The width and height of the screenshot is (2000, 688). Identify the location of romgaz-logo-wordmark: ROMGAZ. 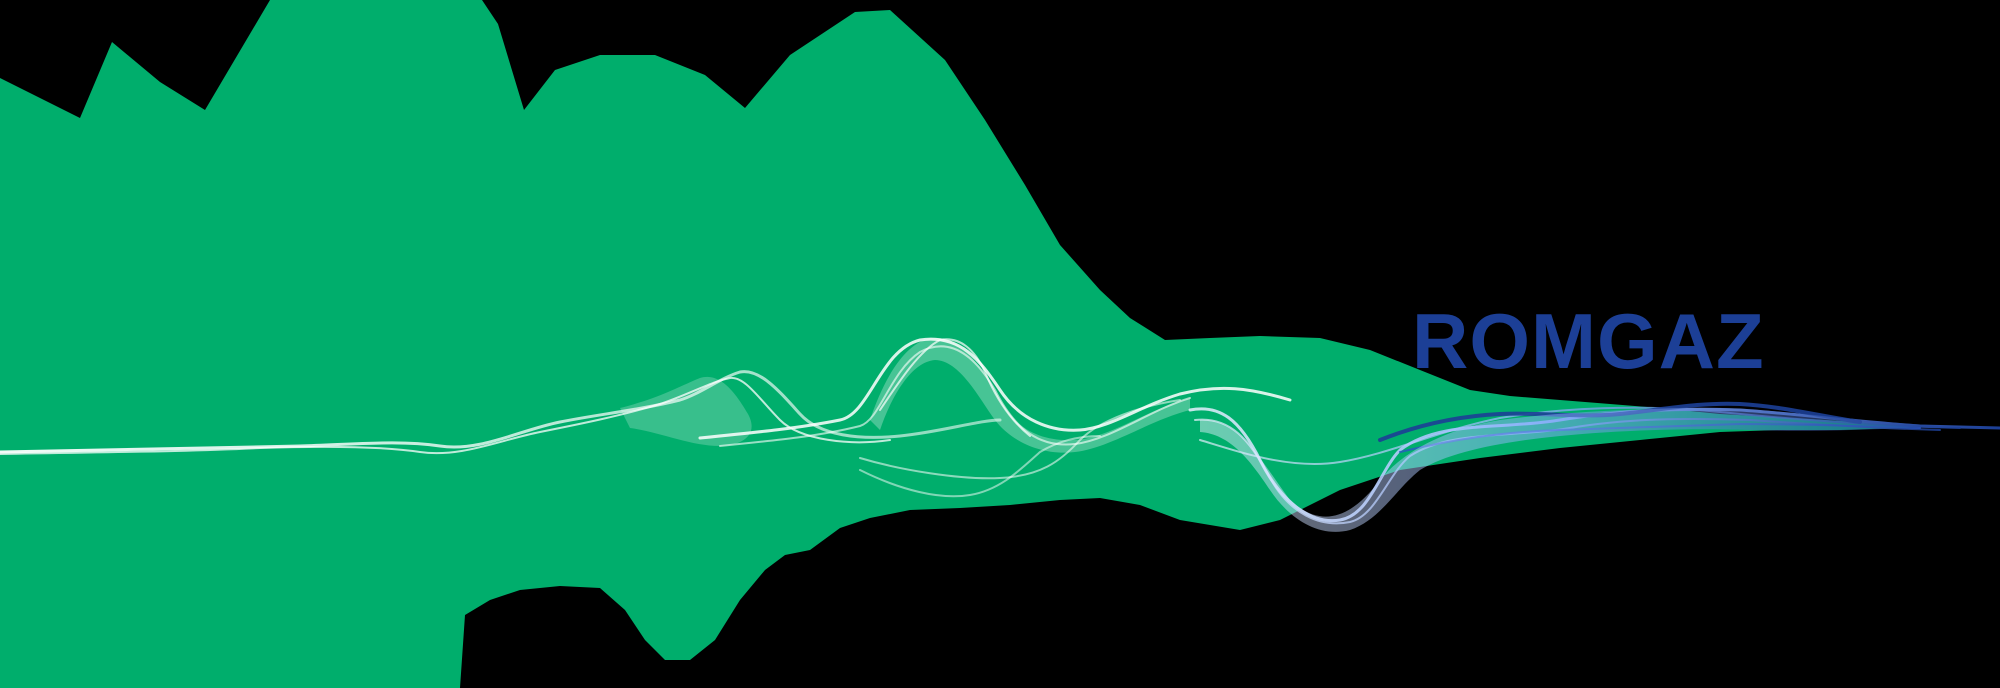
(1588, 341).